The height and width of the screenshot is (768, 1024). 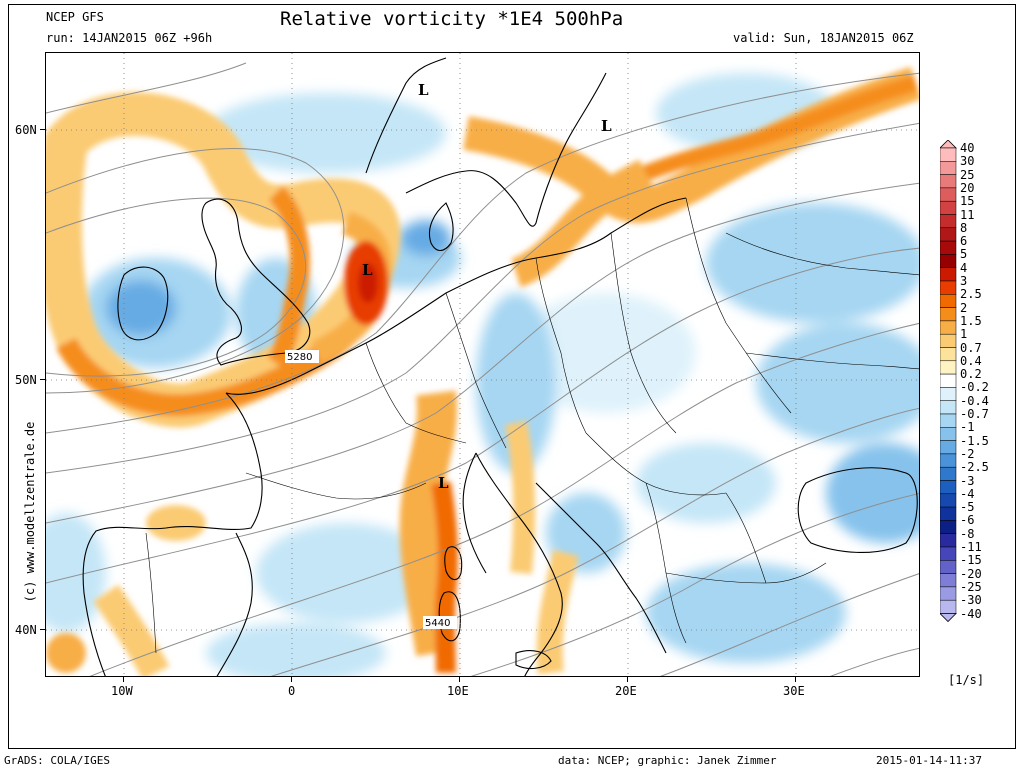 I want to click on model-name: NCEP GFS, so click(x=75, y=17).